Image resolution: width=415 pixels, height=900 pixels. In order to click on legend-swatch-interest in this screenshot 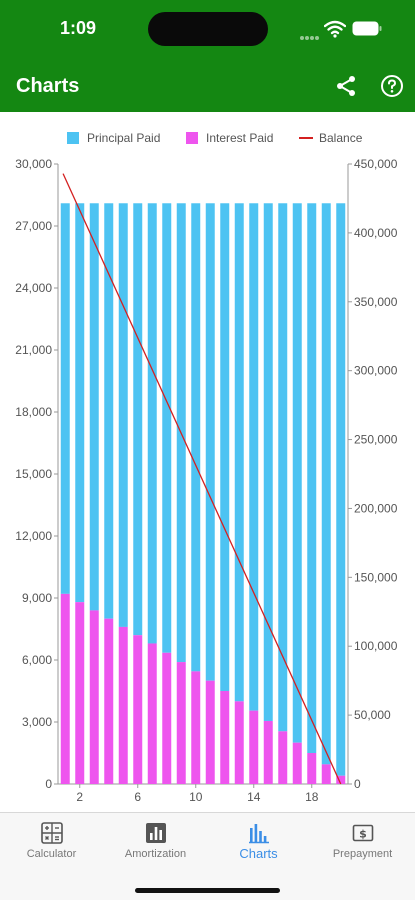, I will do `click(192, 138)`.